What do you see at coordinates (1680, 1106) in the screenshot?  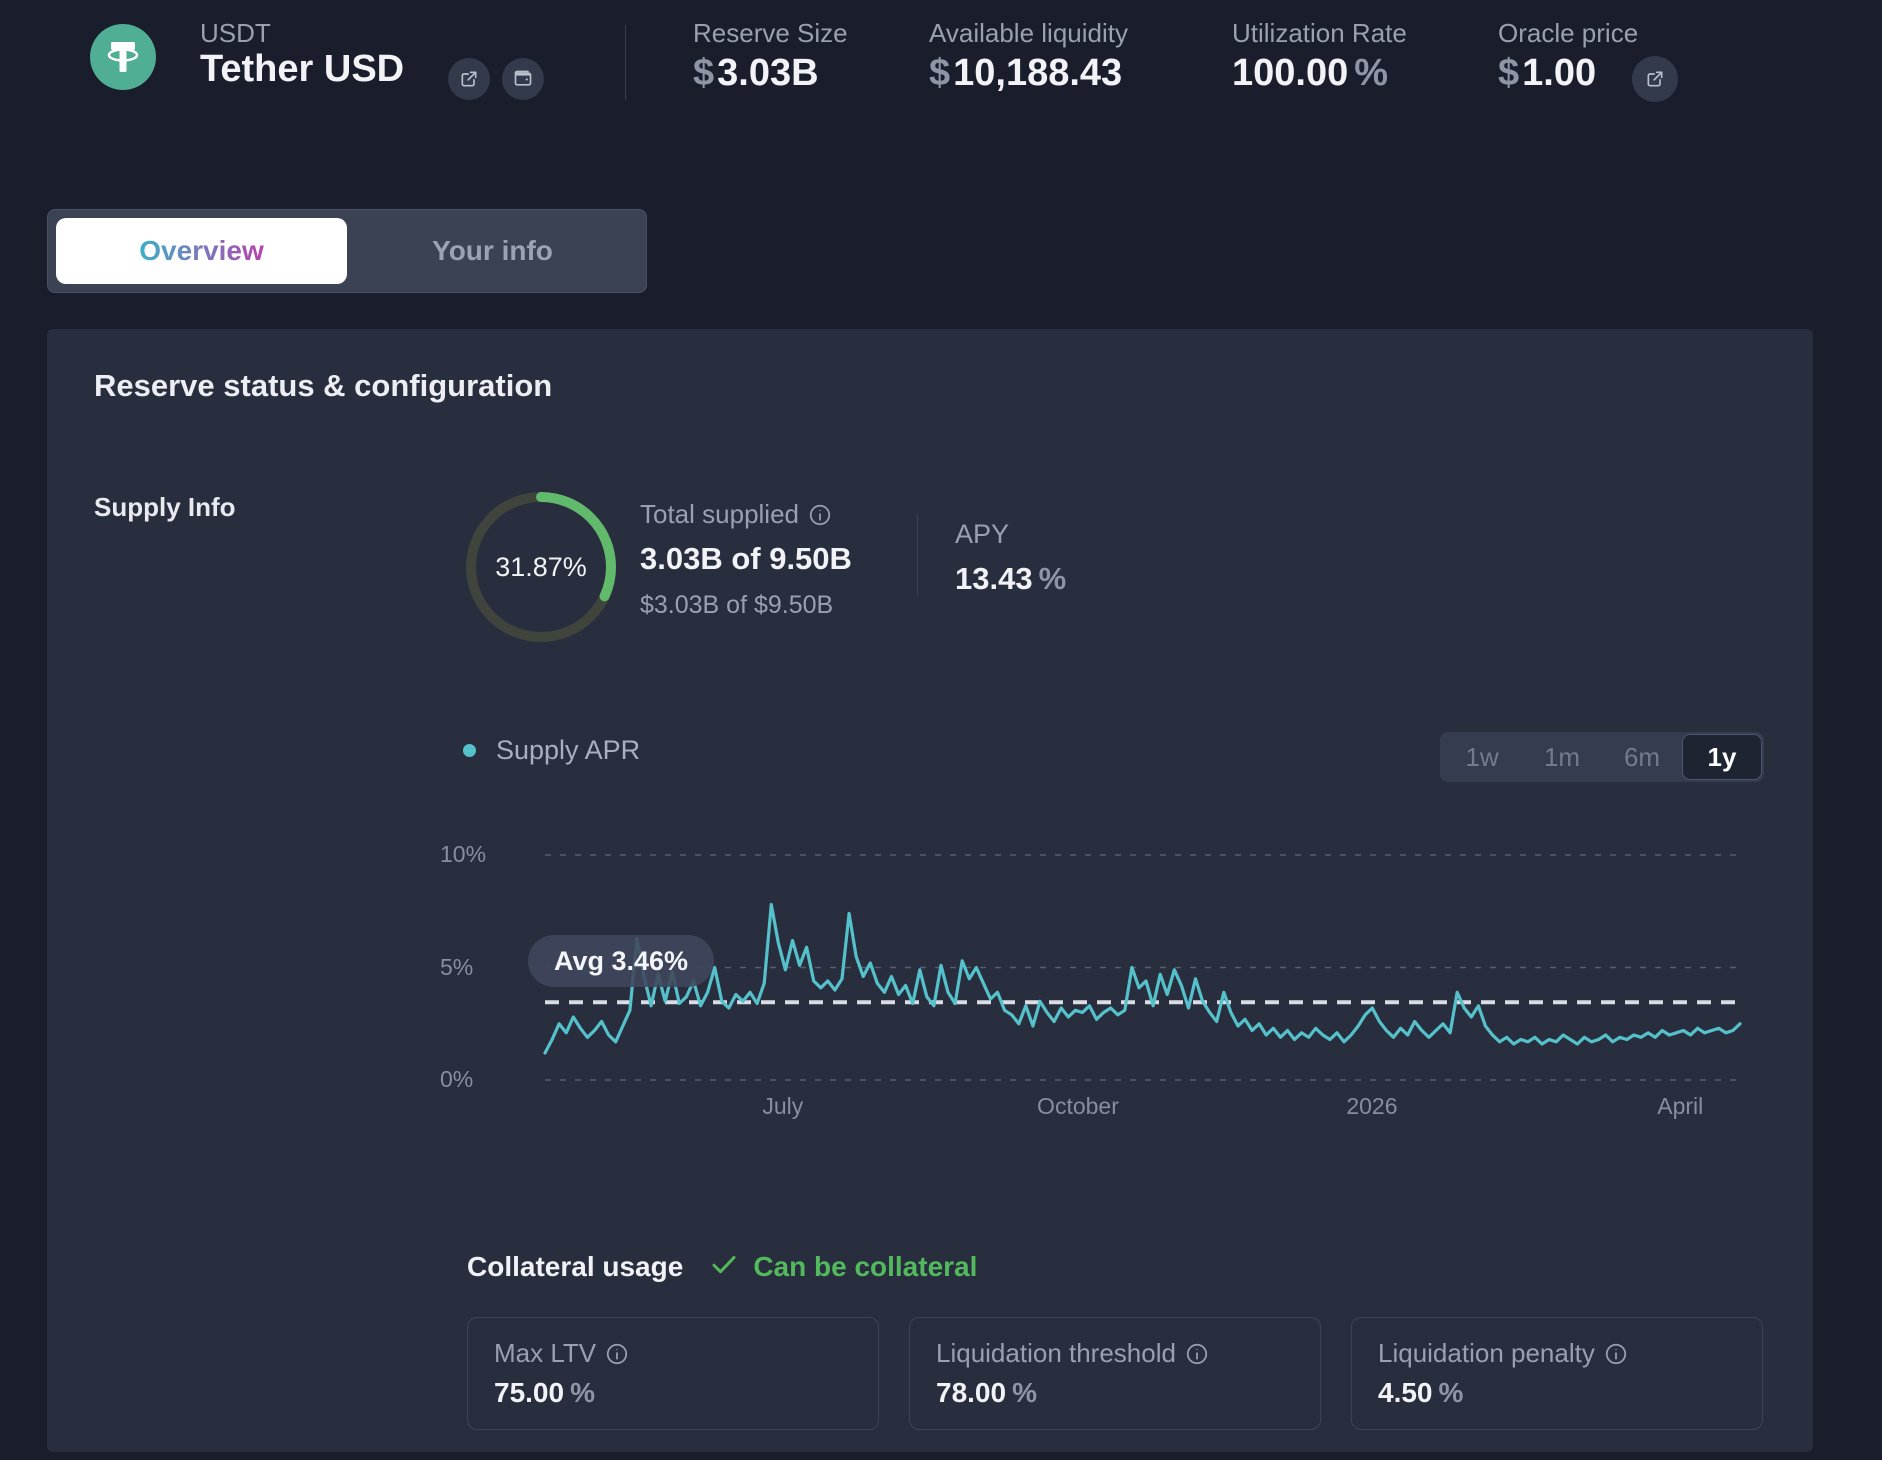 I see `xtick-april: April` at bounding box center [1680, 1106].